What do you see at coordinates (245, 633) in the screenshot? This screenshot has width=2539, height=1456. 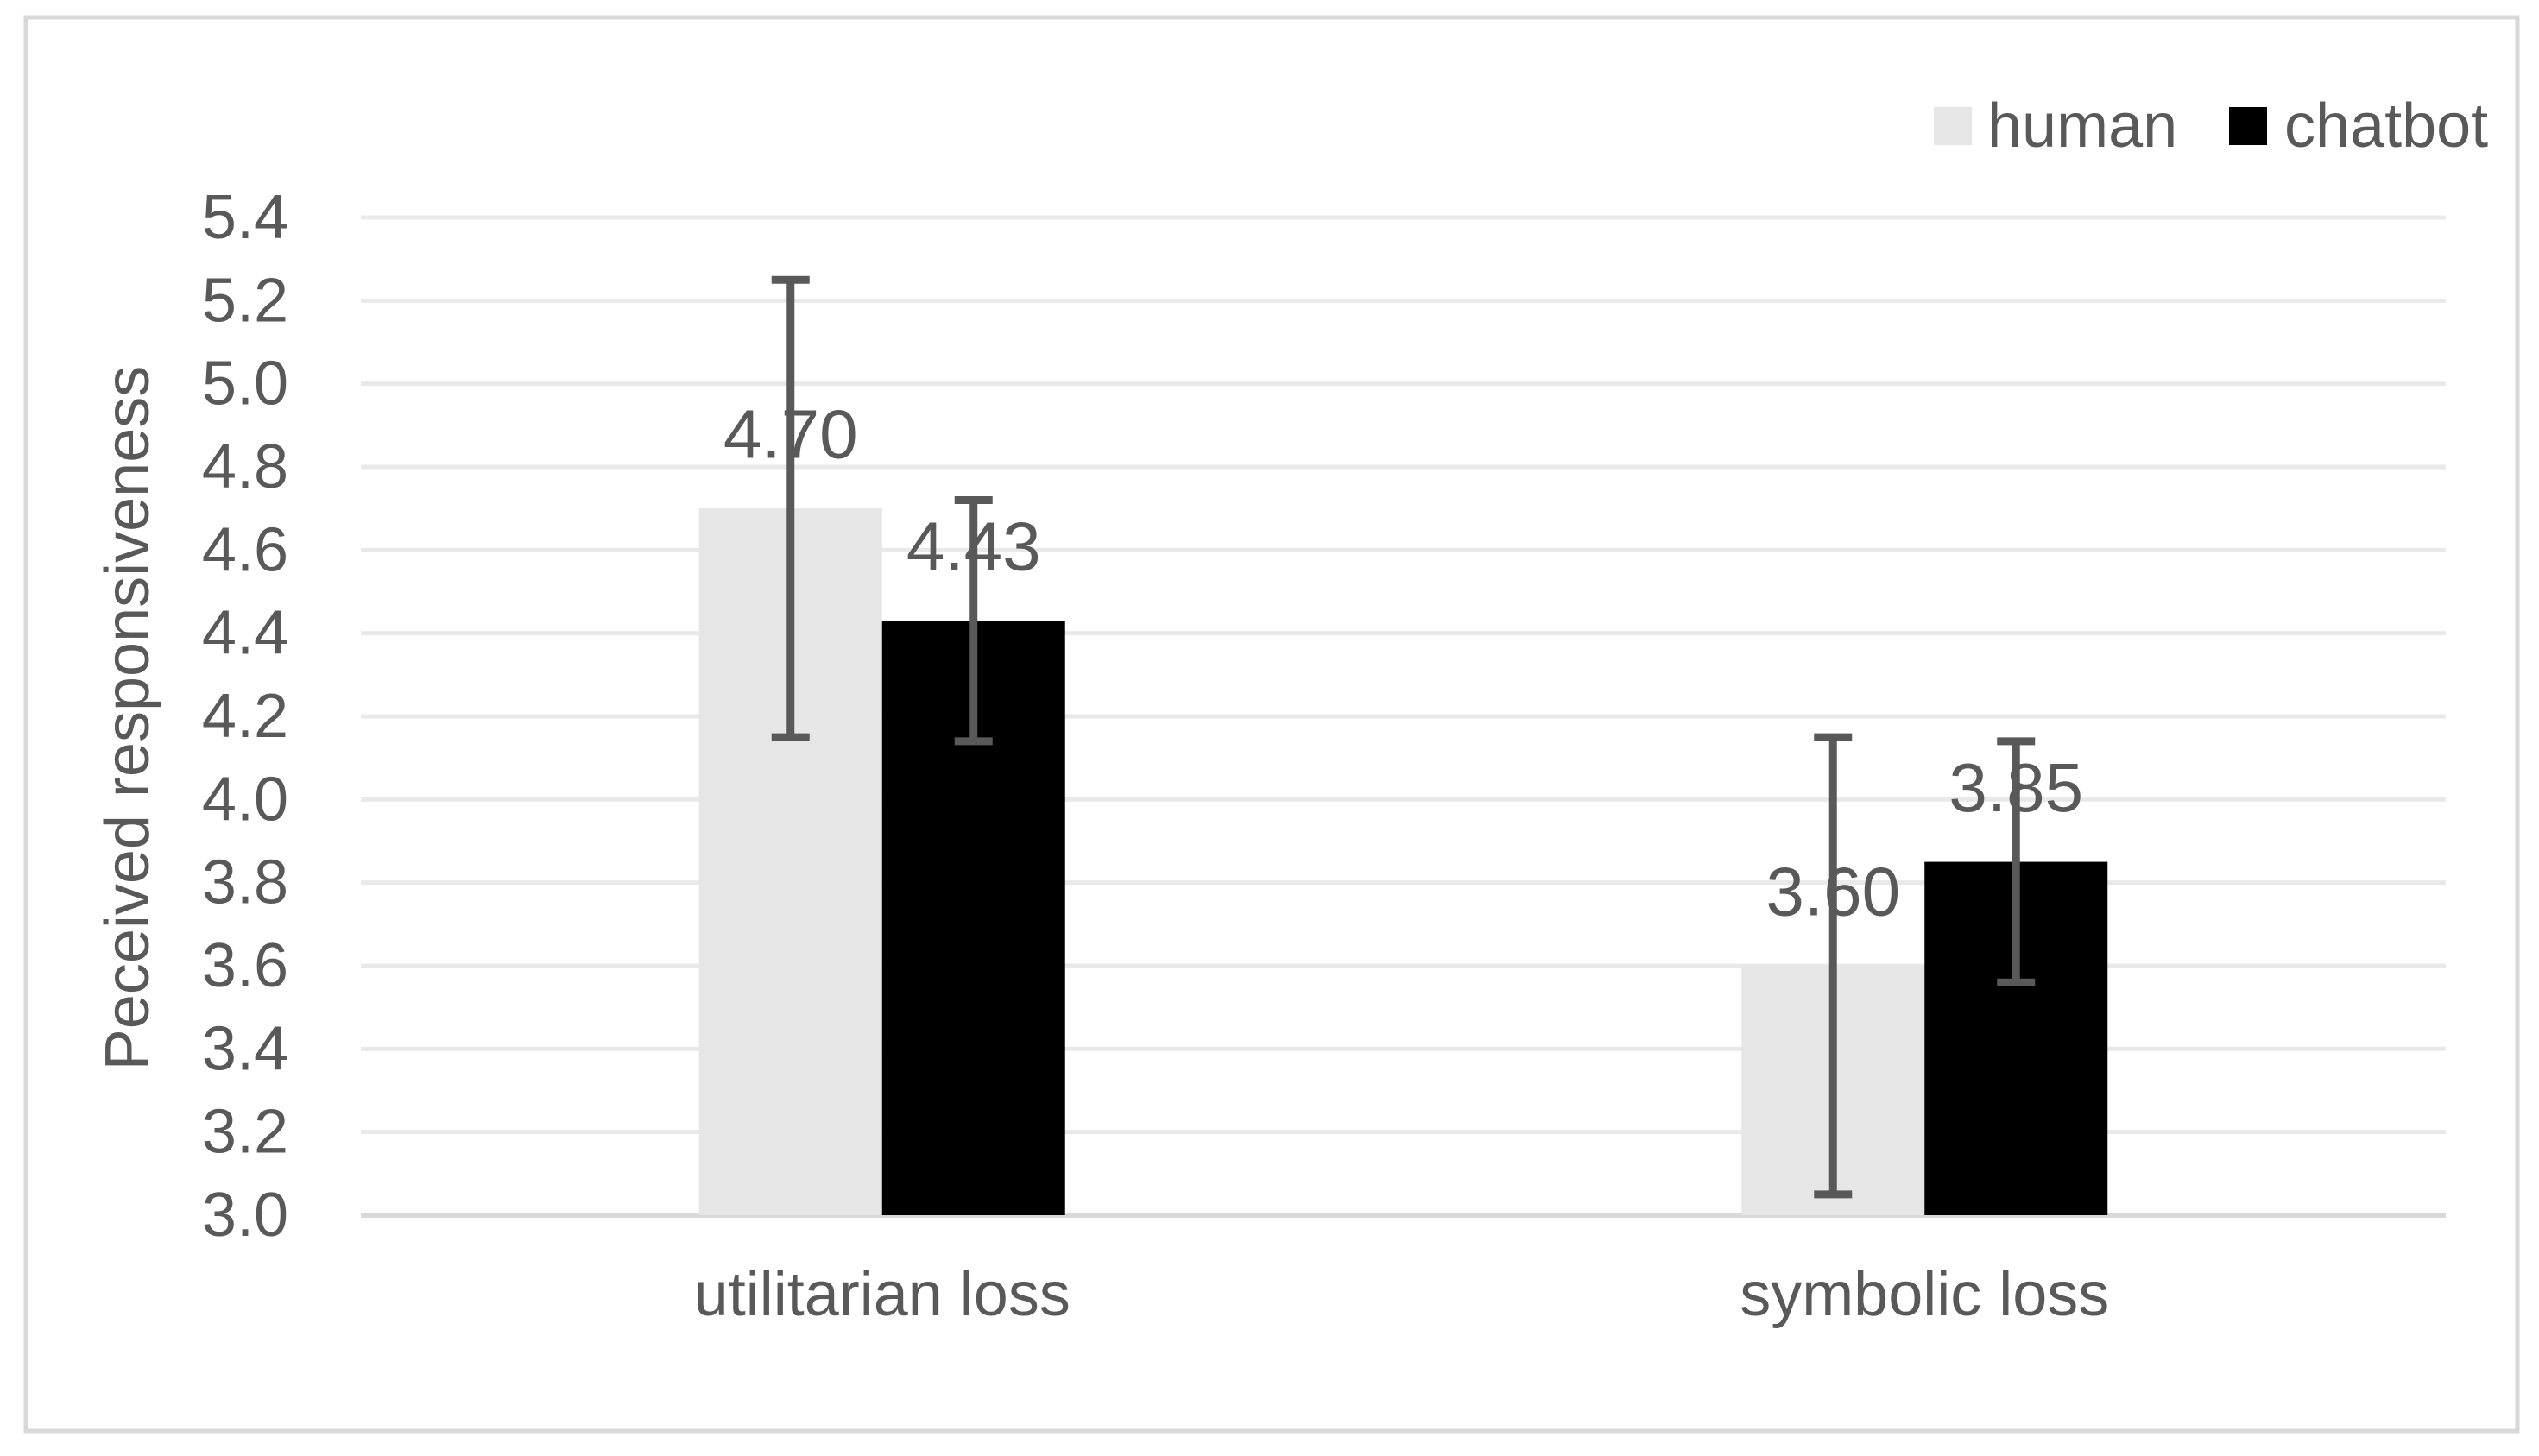 I see `y-tick-label: 4.4` at bounding box center [245, 633].